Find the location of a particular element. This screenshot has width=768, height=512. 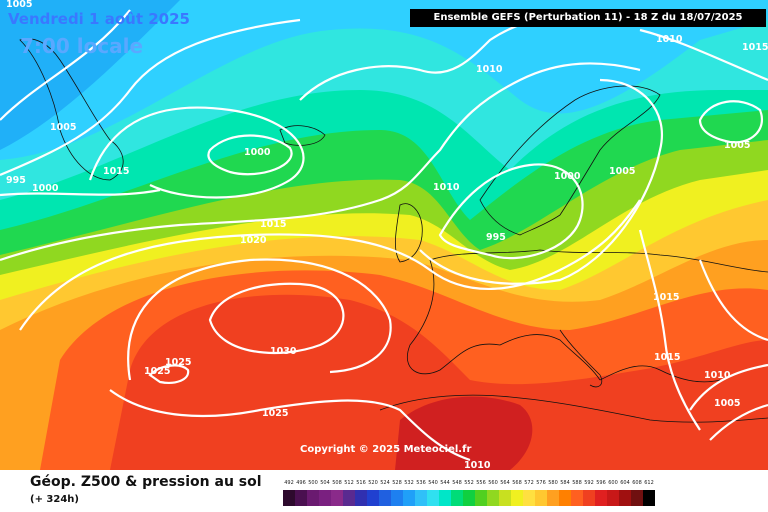

scale-label: 544 is located at coordinates (445, 483).